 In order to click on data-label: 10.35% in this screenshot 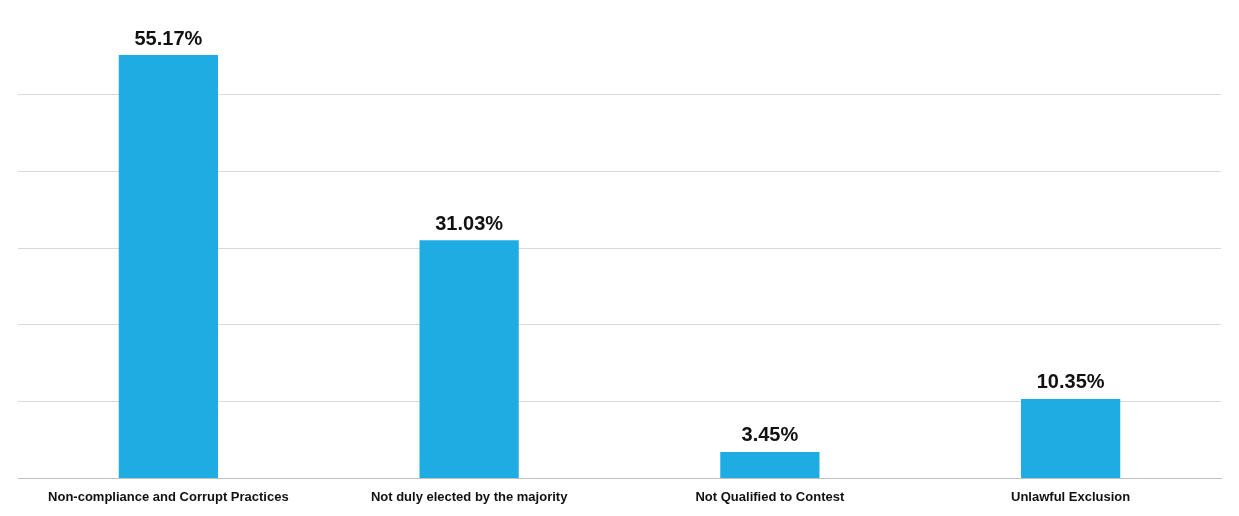, I will do `click(1070, 381)`.